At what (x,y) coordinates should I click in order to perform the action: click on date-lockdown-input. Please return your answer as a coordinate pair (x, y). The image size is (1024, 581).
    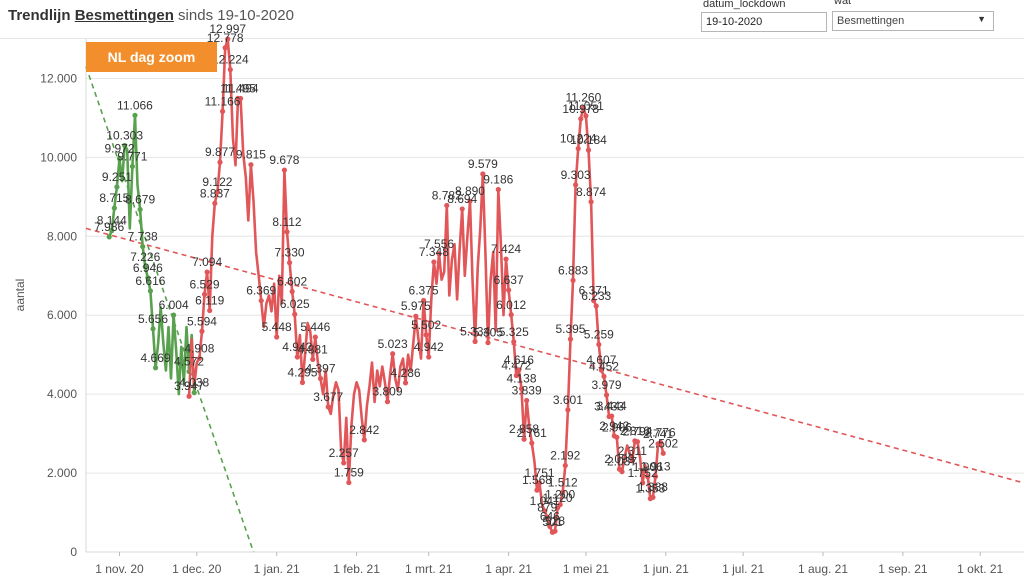
    Looking at the image, I should click on (764, 22).